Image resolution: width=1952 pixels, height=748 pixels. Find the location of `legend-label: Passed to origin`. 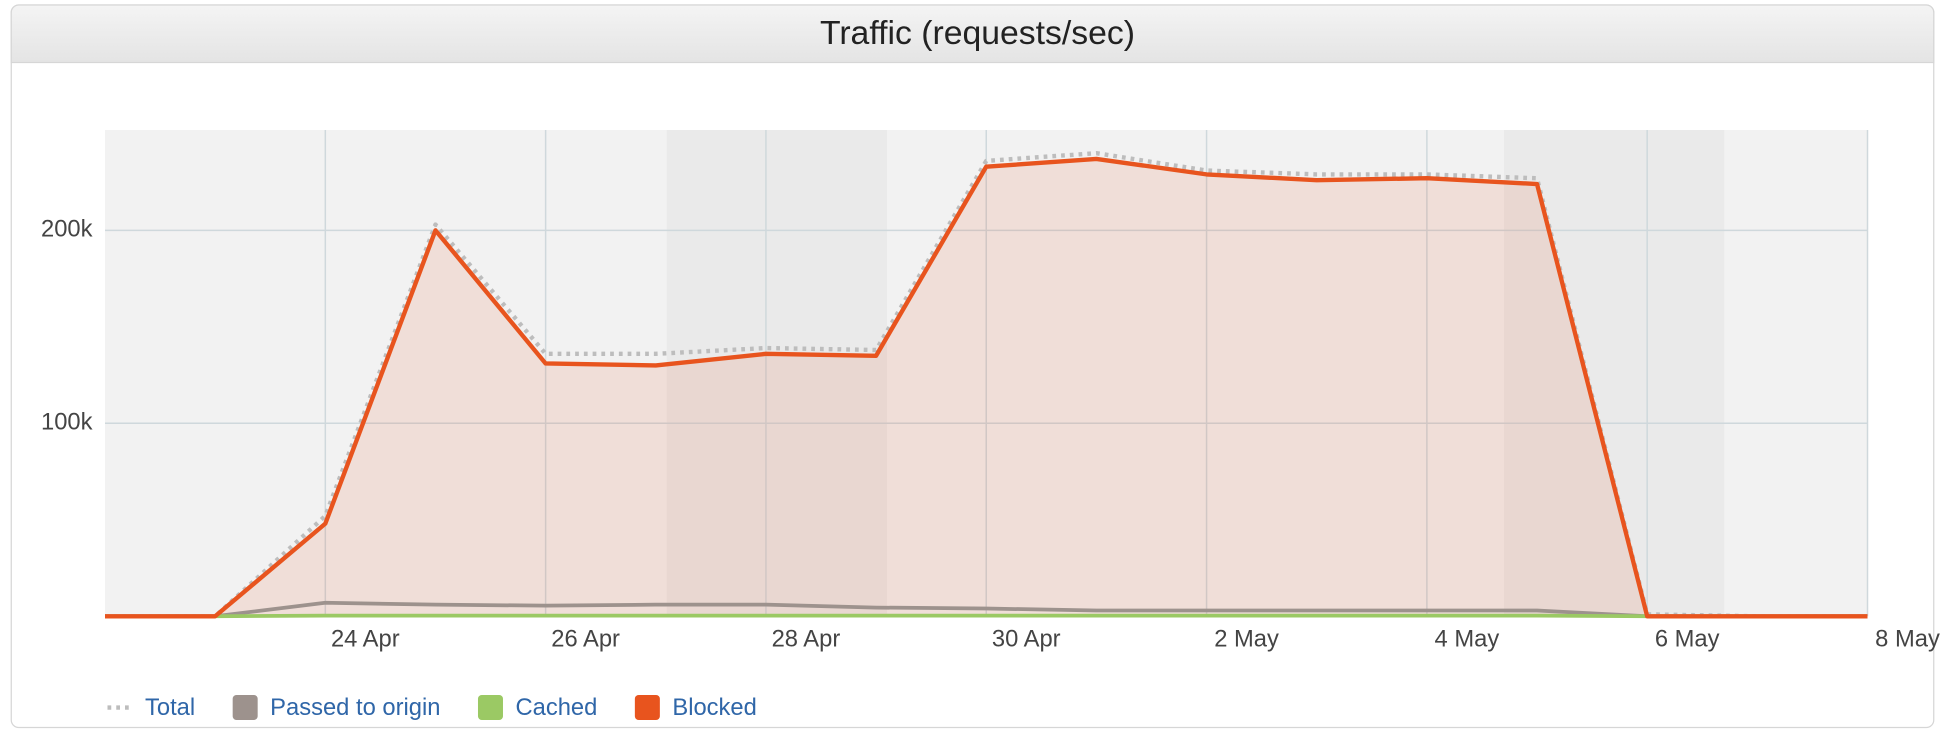

legend-label: Passed to origin is located at coordinates (355, 707).